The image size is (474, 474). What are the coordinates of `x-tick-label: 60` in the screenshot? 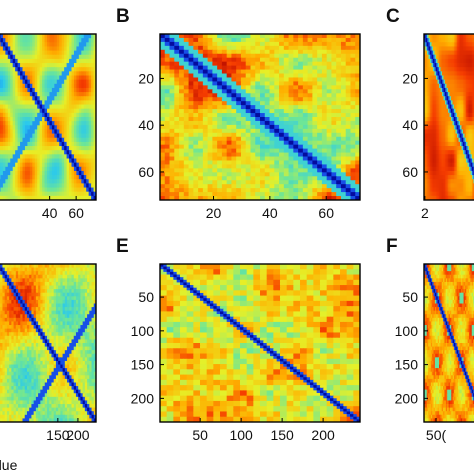 It's located at (326, 213).